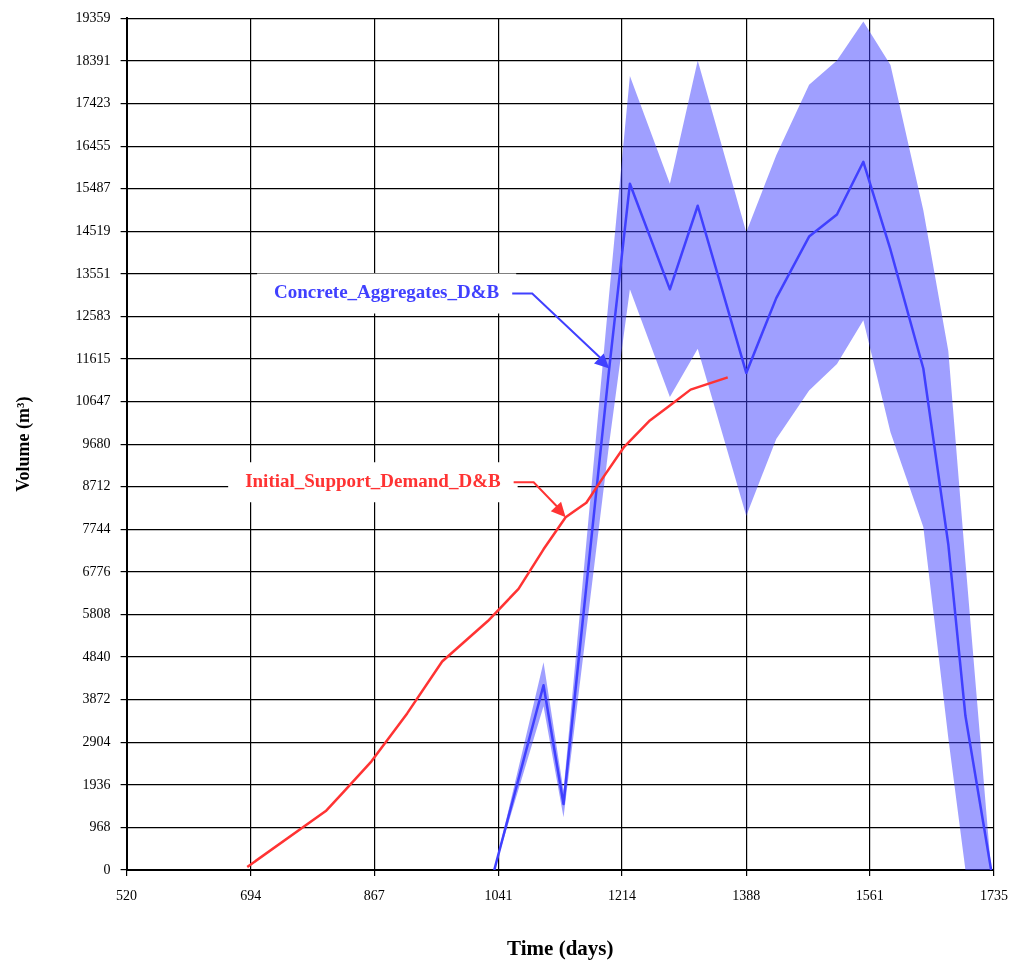  Describe the element at coordinates (107, 869) in the screenshot. I see `y-tick-label: 0` at that location.